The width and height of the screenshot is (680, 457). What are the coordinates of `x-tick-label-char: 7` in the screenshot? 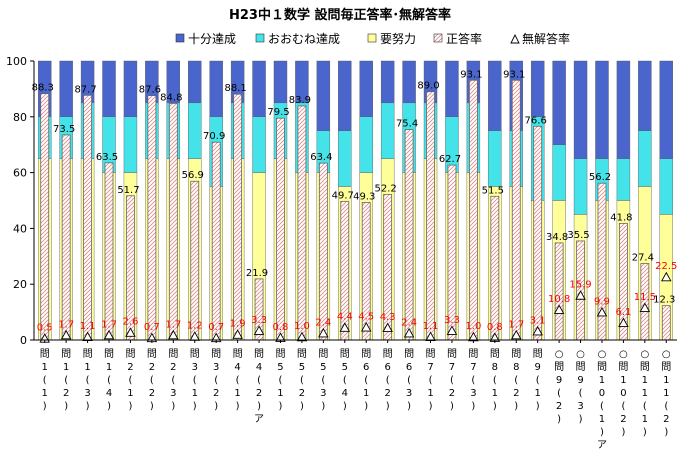 It's located at (473, 367).